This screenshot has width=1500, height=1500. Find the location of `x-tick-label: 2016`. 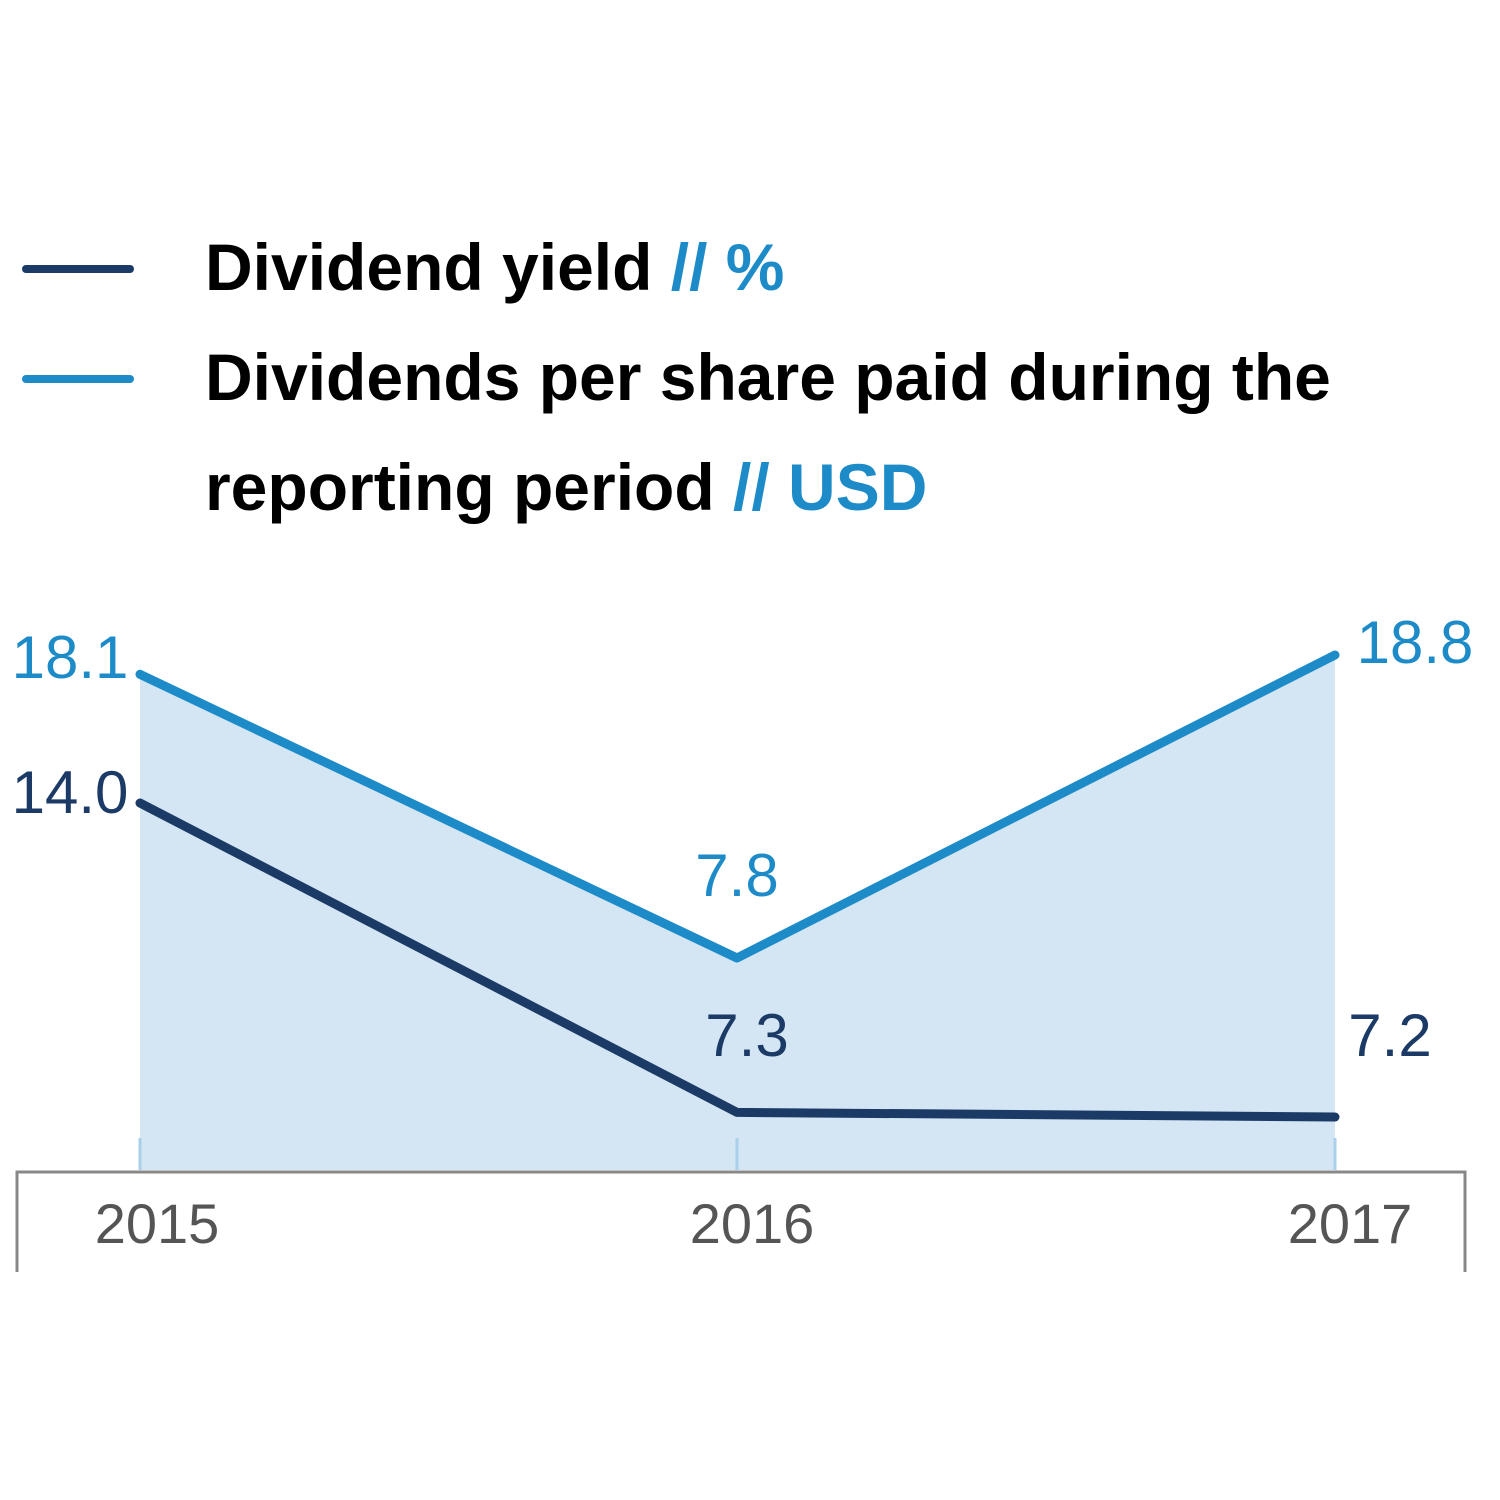

x-tick-label: 2016 is located at coordinates (752, 1223).